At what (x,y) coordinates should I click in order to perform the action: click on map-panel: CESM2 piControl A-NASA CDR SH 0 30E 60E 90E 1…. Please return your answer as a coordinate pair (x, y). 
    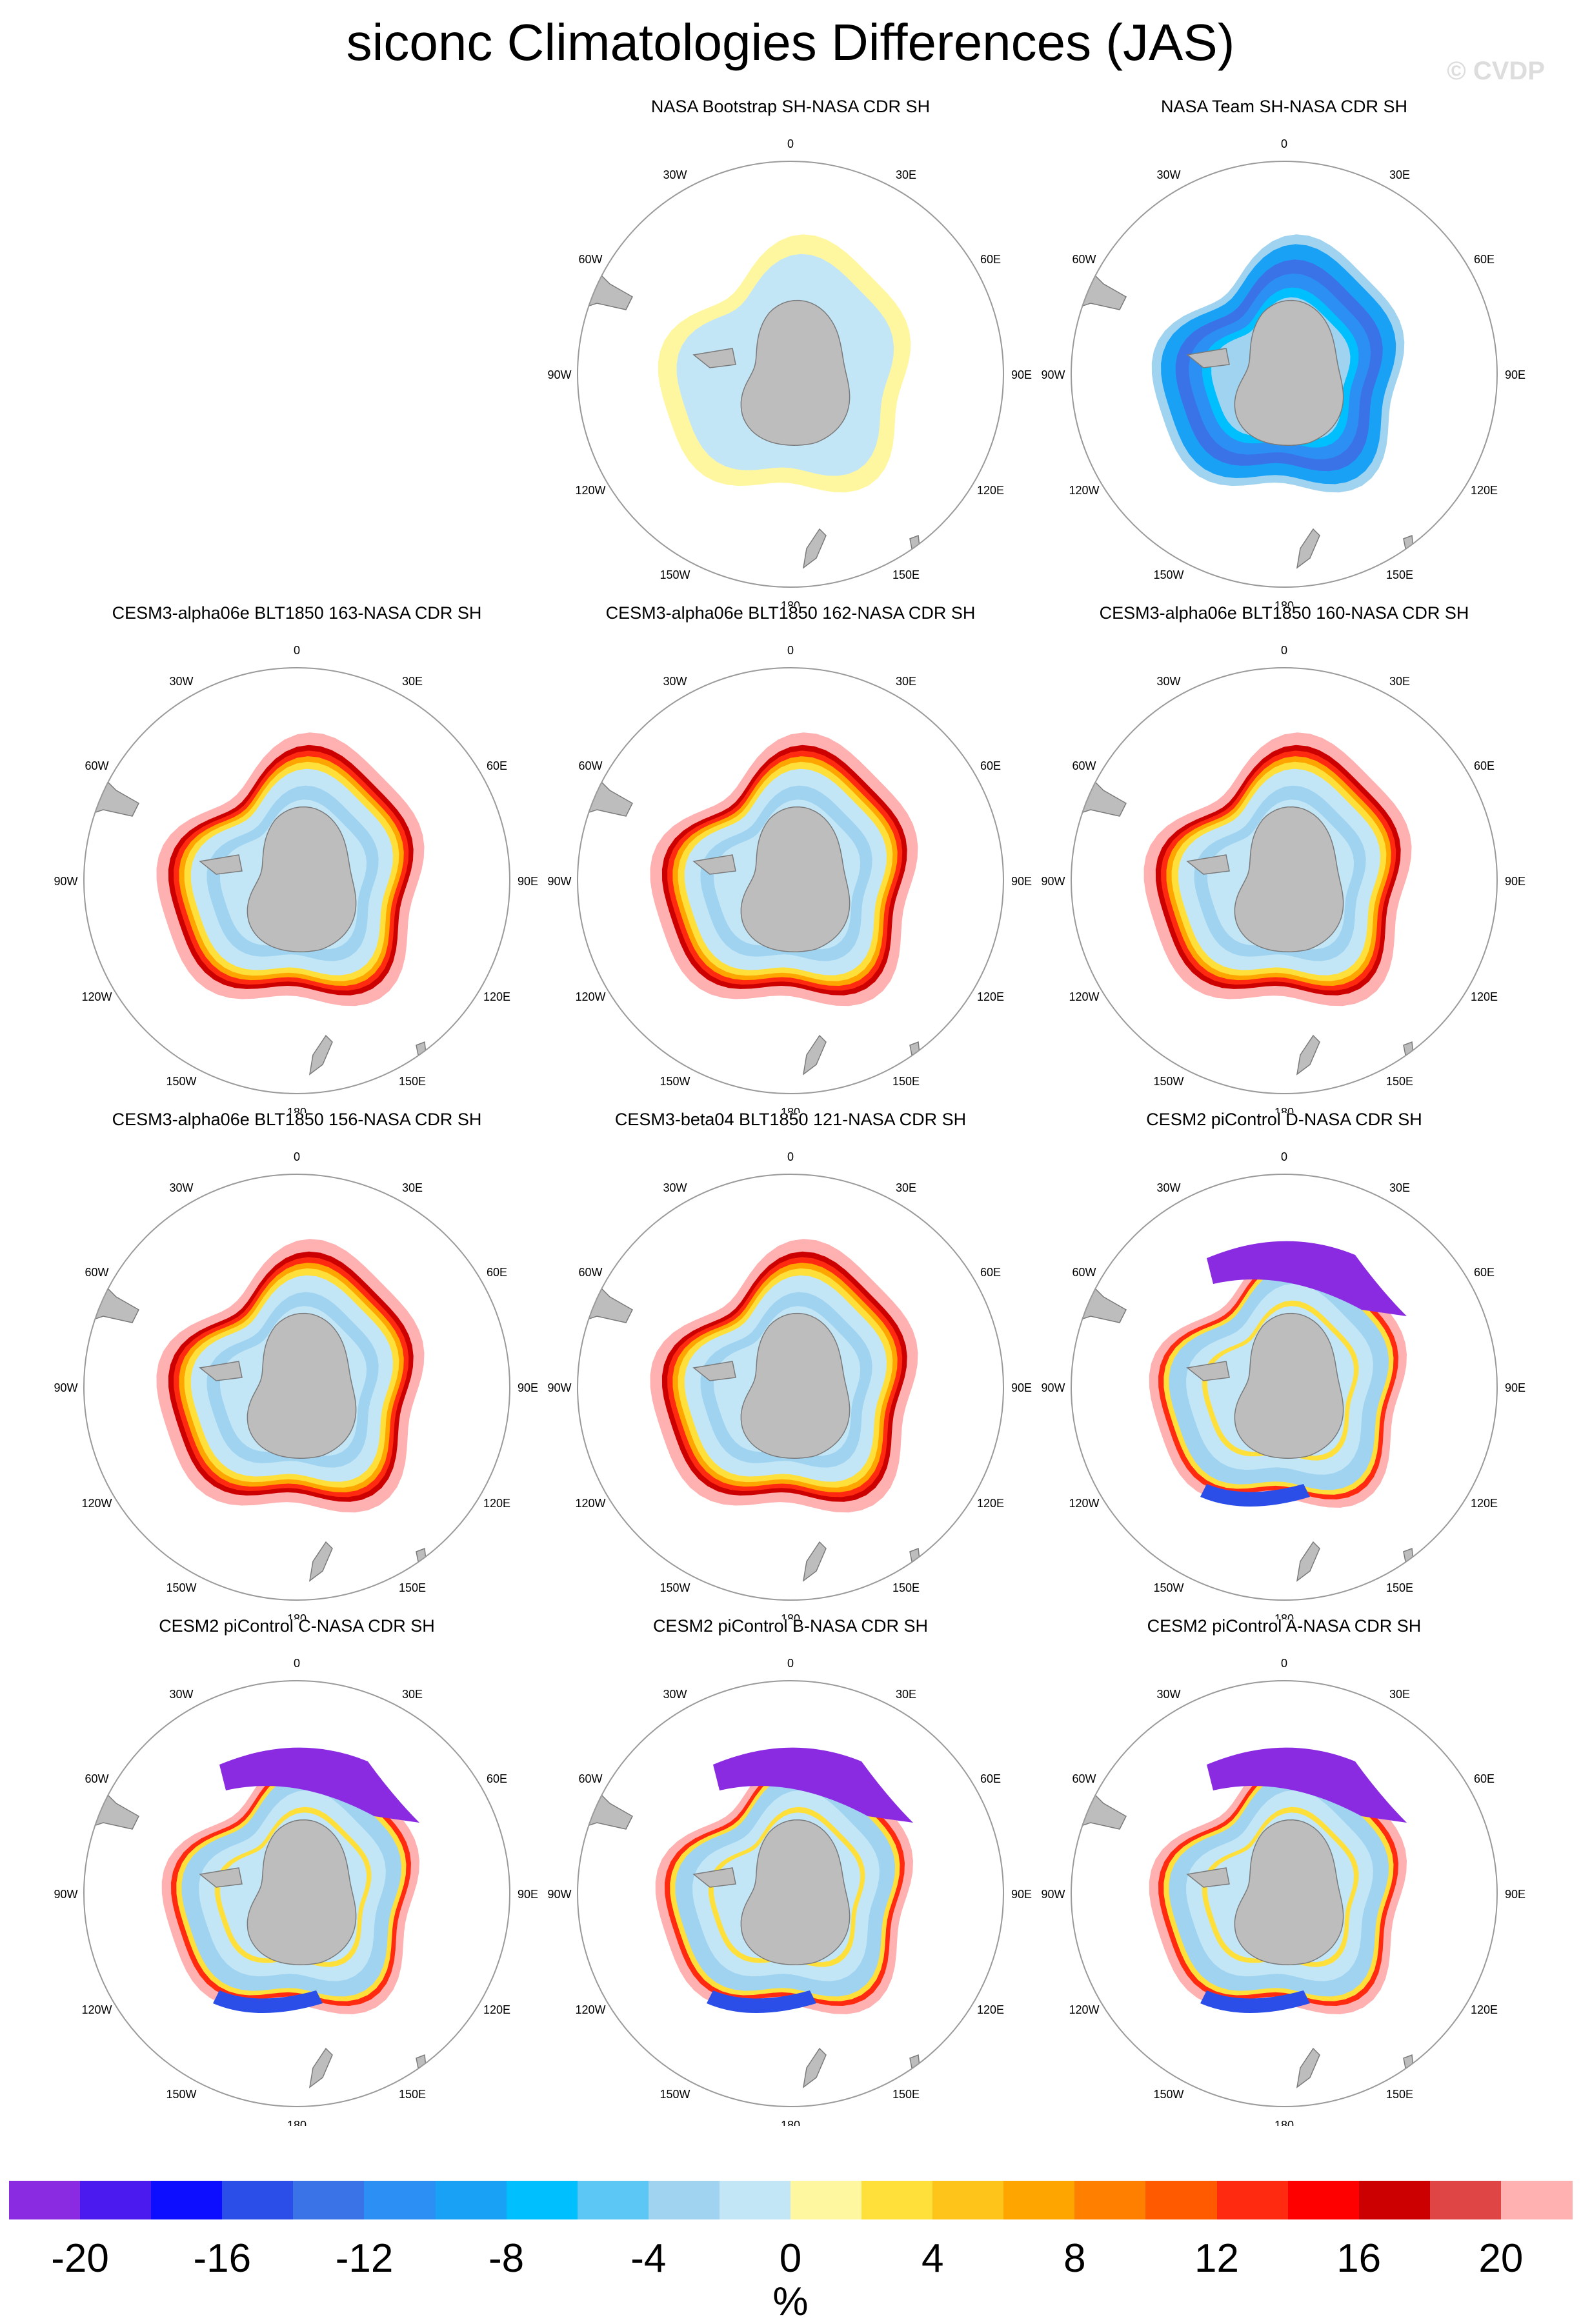
    Looking at the image, I should click on (1284, 1871).